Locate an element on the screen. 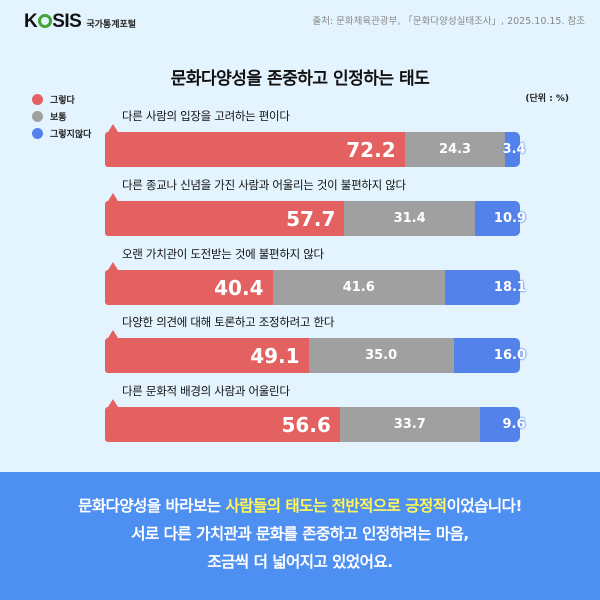 Image resolution: width=600 pixels, height=600 pixels. value-label: 9.6 is located at coordinates (514, 424).